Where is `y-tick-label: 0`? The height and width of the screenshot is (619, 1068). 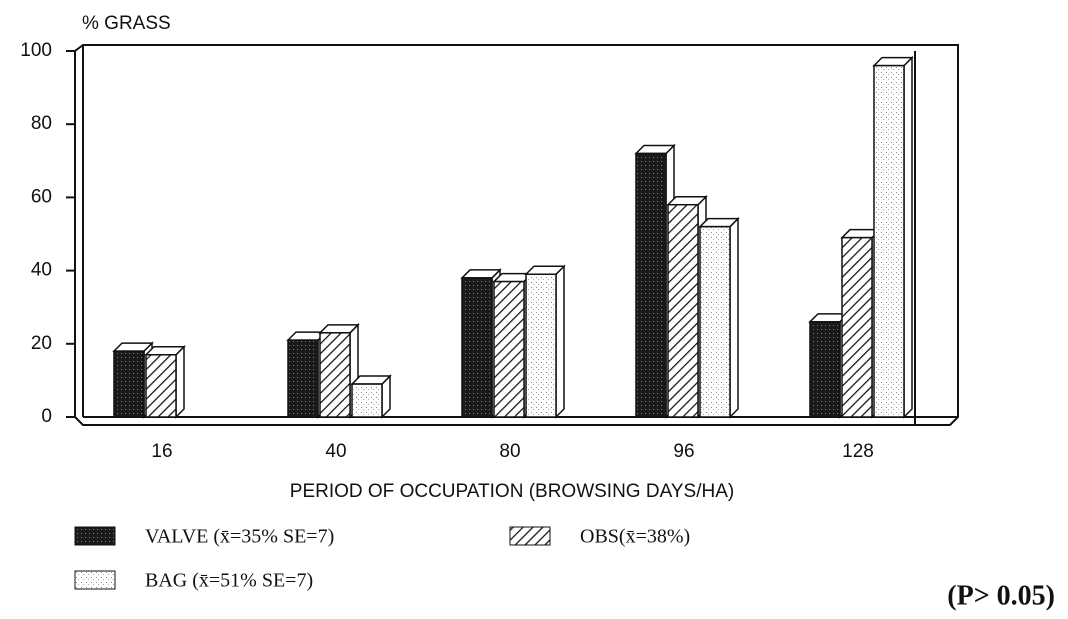 y-tick-label: 0 is located at coordinates (46, 416).